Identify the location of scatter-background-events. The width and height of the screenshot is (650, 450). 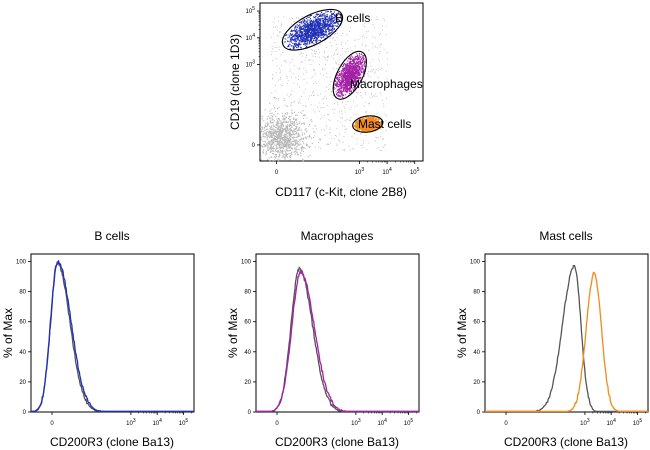
(324, 89).